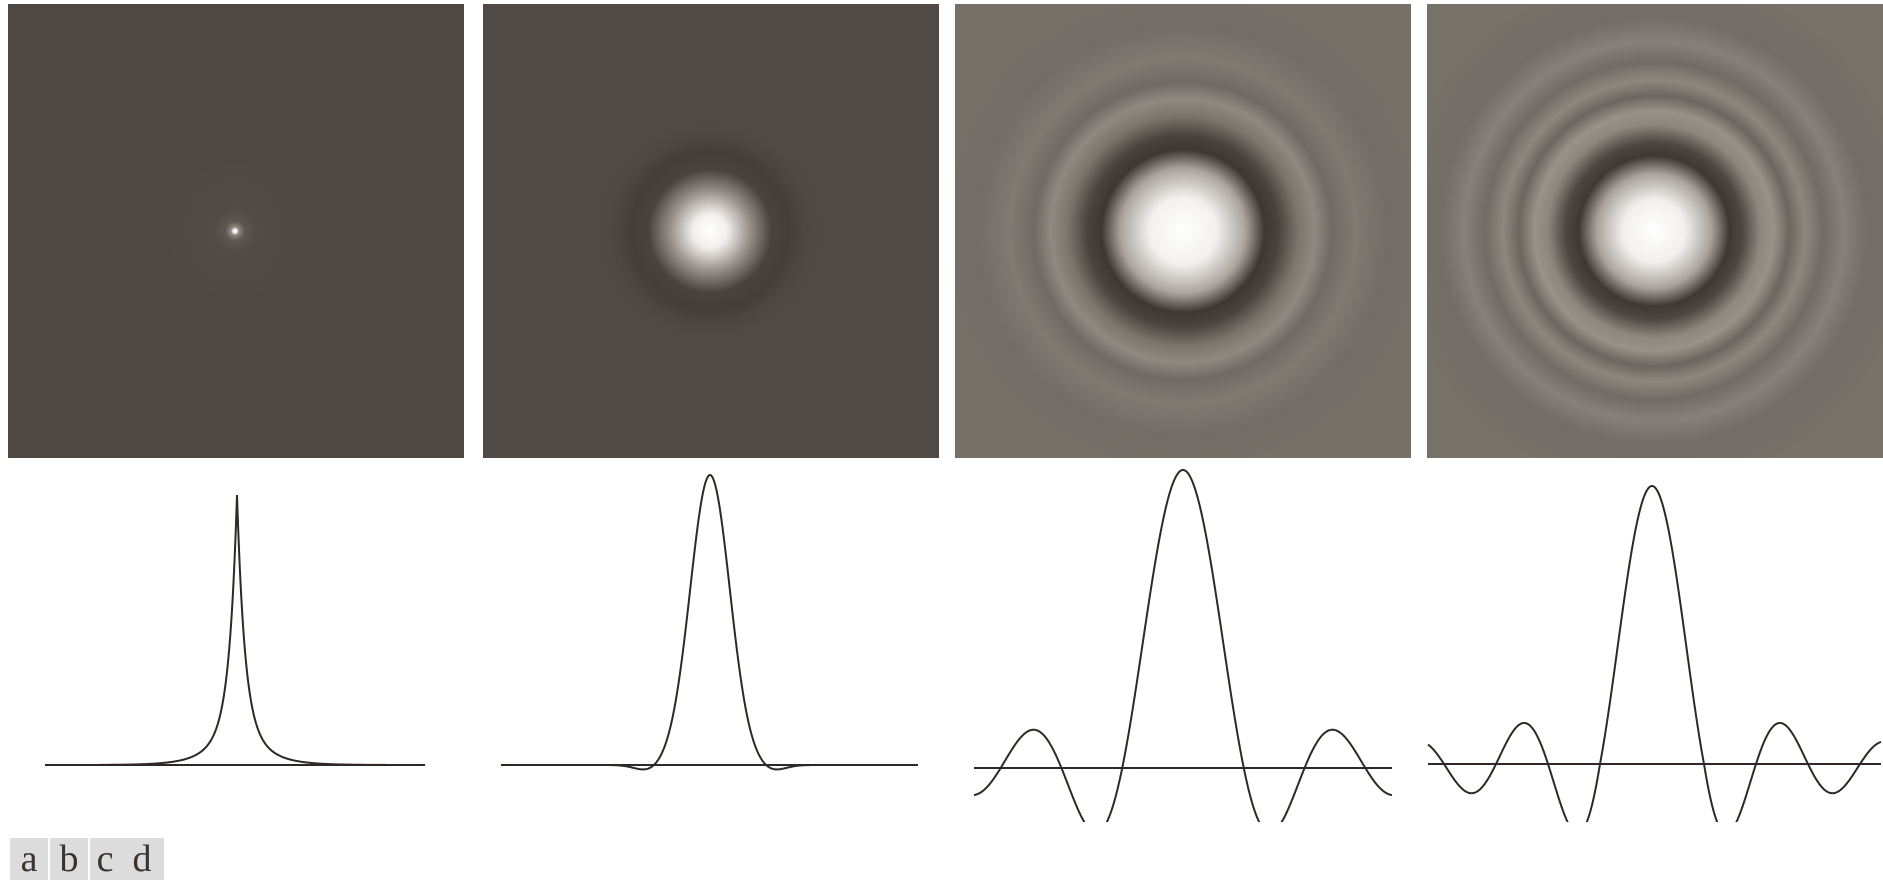 This screenshot has height=880, width=1883. What do you see at coordinates (711, 231) in the screenshot?
I see `panel-b-image` at bounding box center [711, 231].